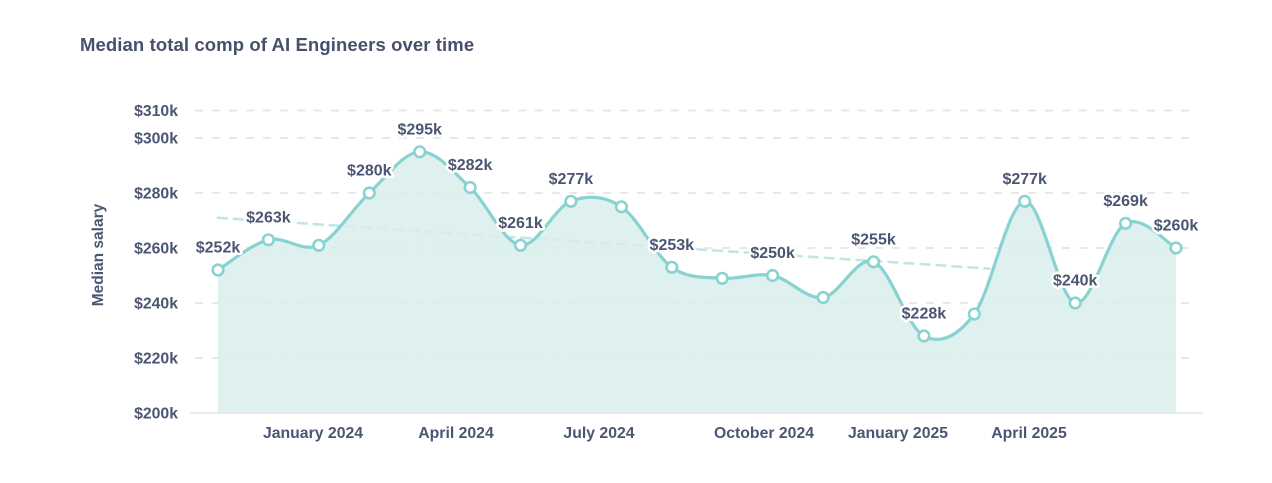  What do you see at coordinates (98, 254) in the screenshot?
I see `y-axis-title: Median salary` at bounding box center [98, 254].